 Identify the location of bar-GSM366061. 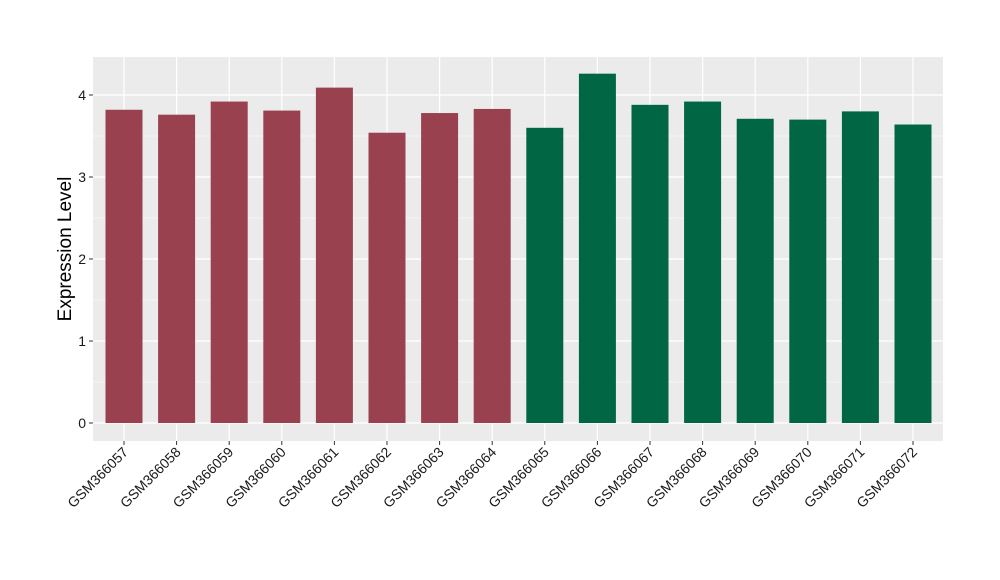
(334, 255).